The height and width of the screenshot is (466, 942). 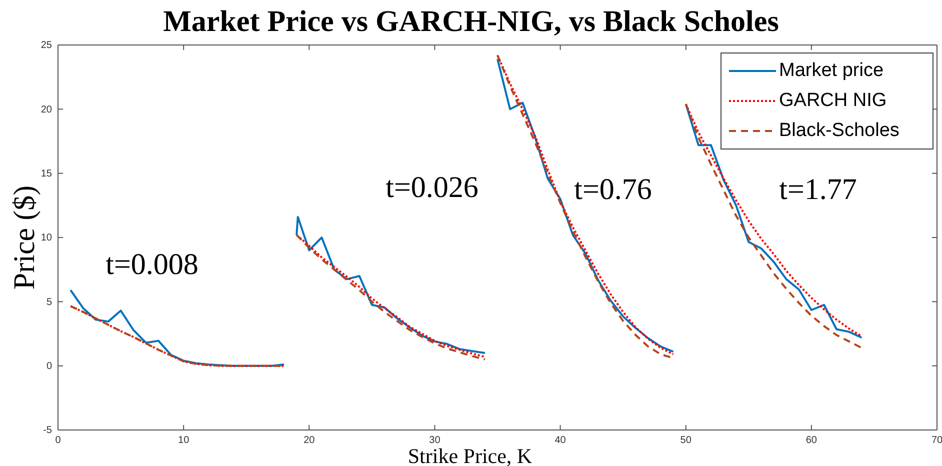 I want to click on y-tick-label: 15, so click(x=46, y=174).